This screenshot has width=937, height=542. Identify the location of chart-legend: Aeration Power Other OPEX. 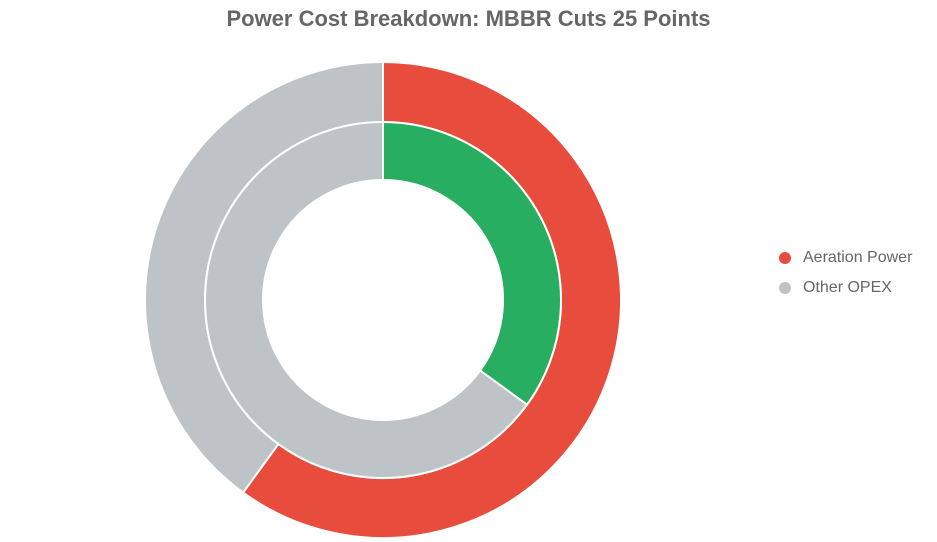
(845, 273).